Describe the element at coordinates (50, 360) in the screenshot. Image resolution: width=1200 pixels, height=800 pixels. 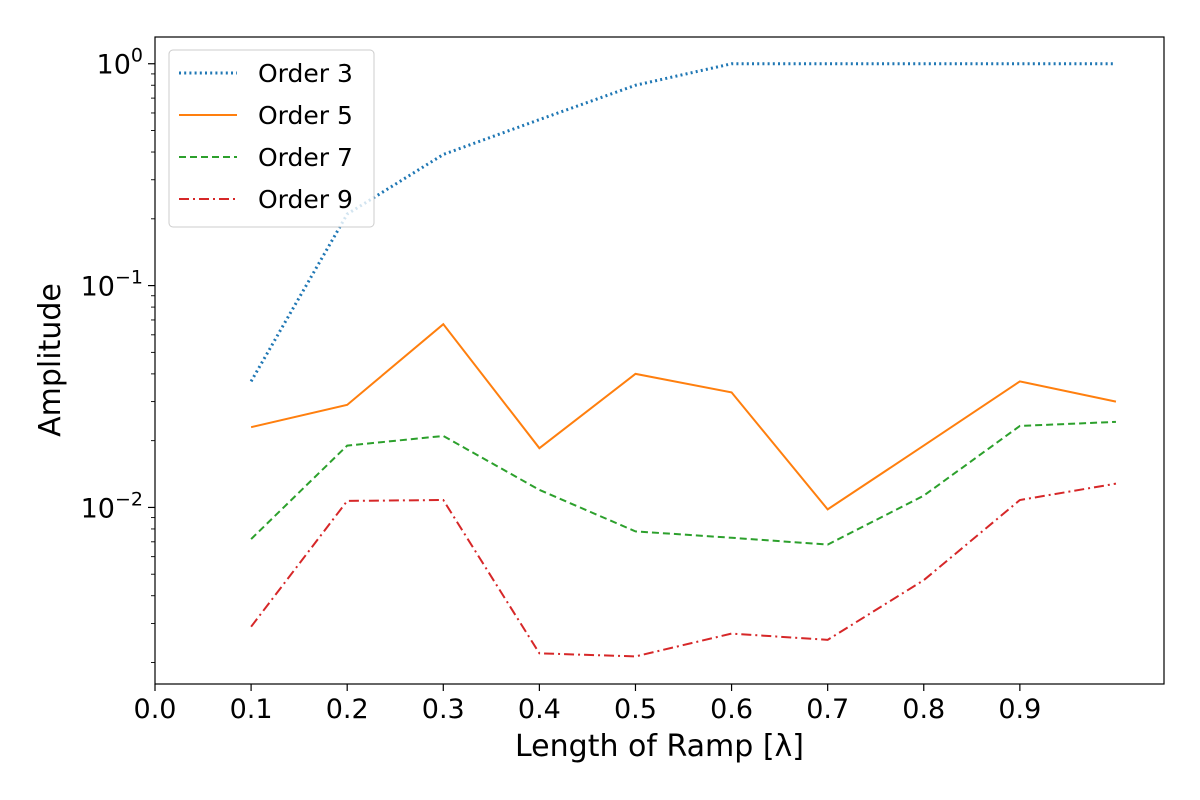
I see `y-axis-title: Amplitude` at that location.